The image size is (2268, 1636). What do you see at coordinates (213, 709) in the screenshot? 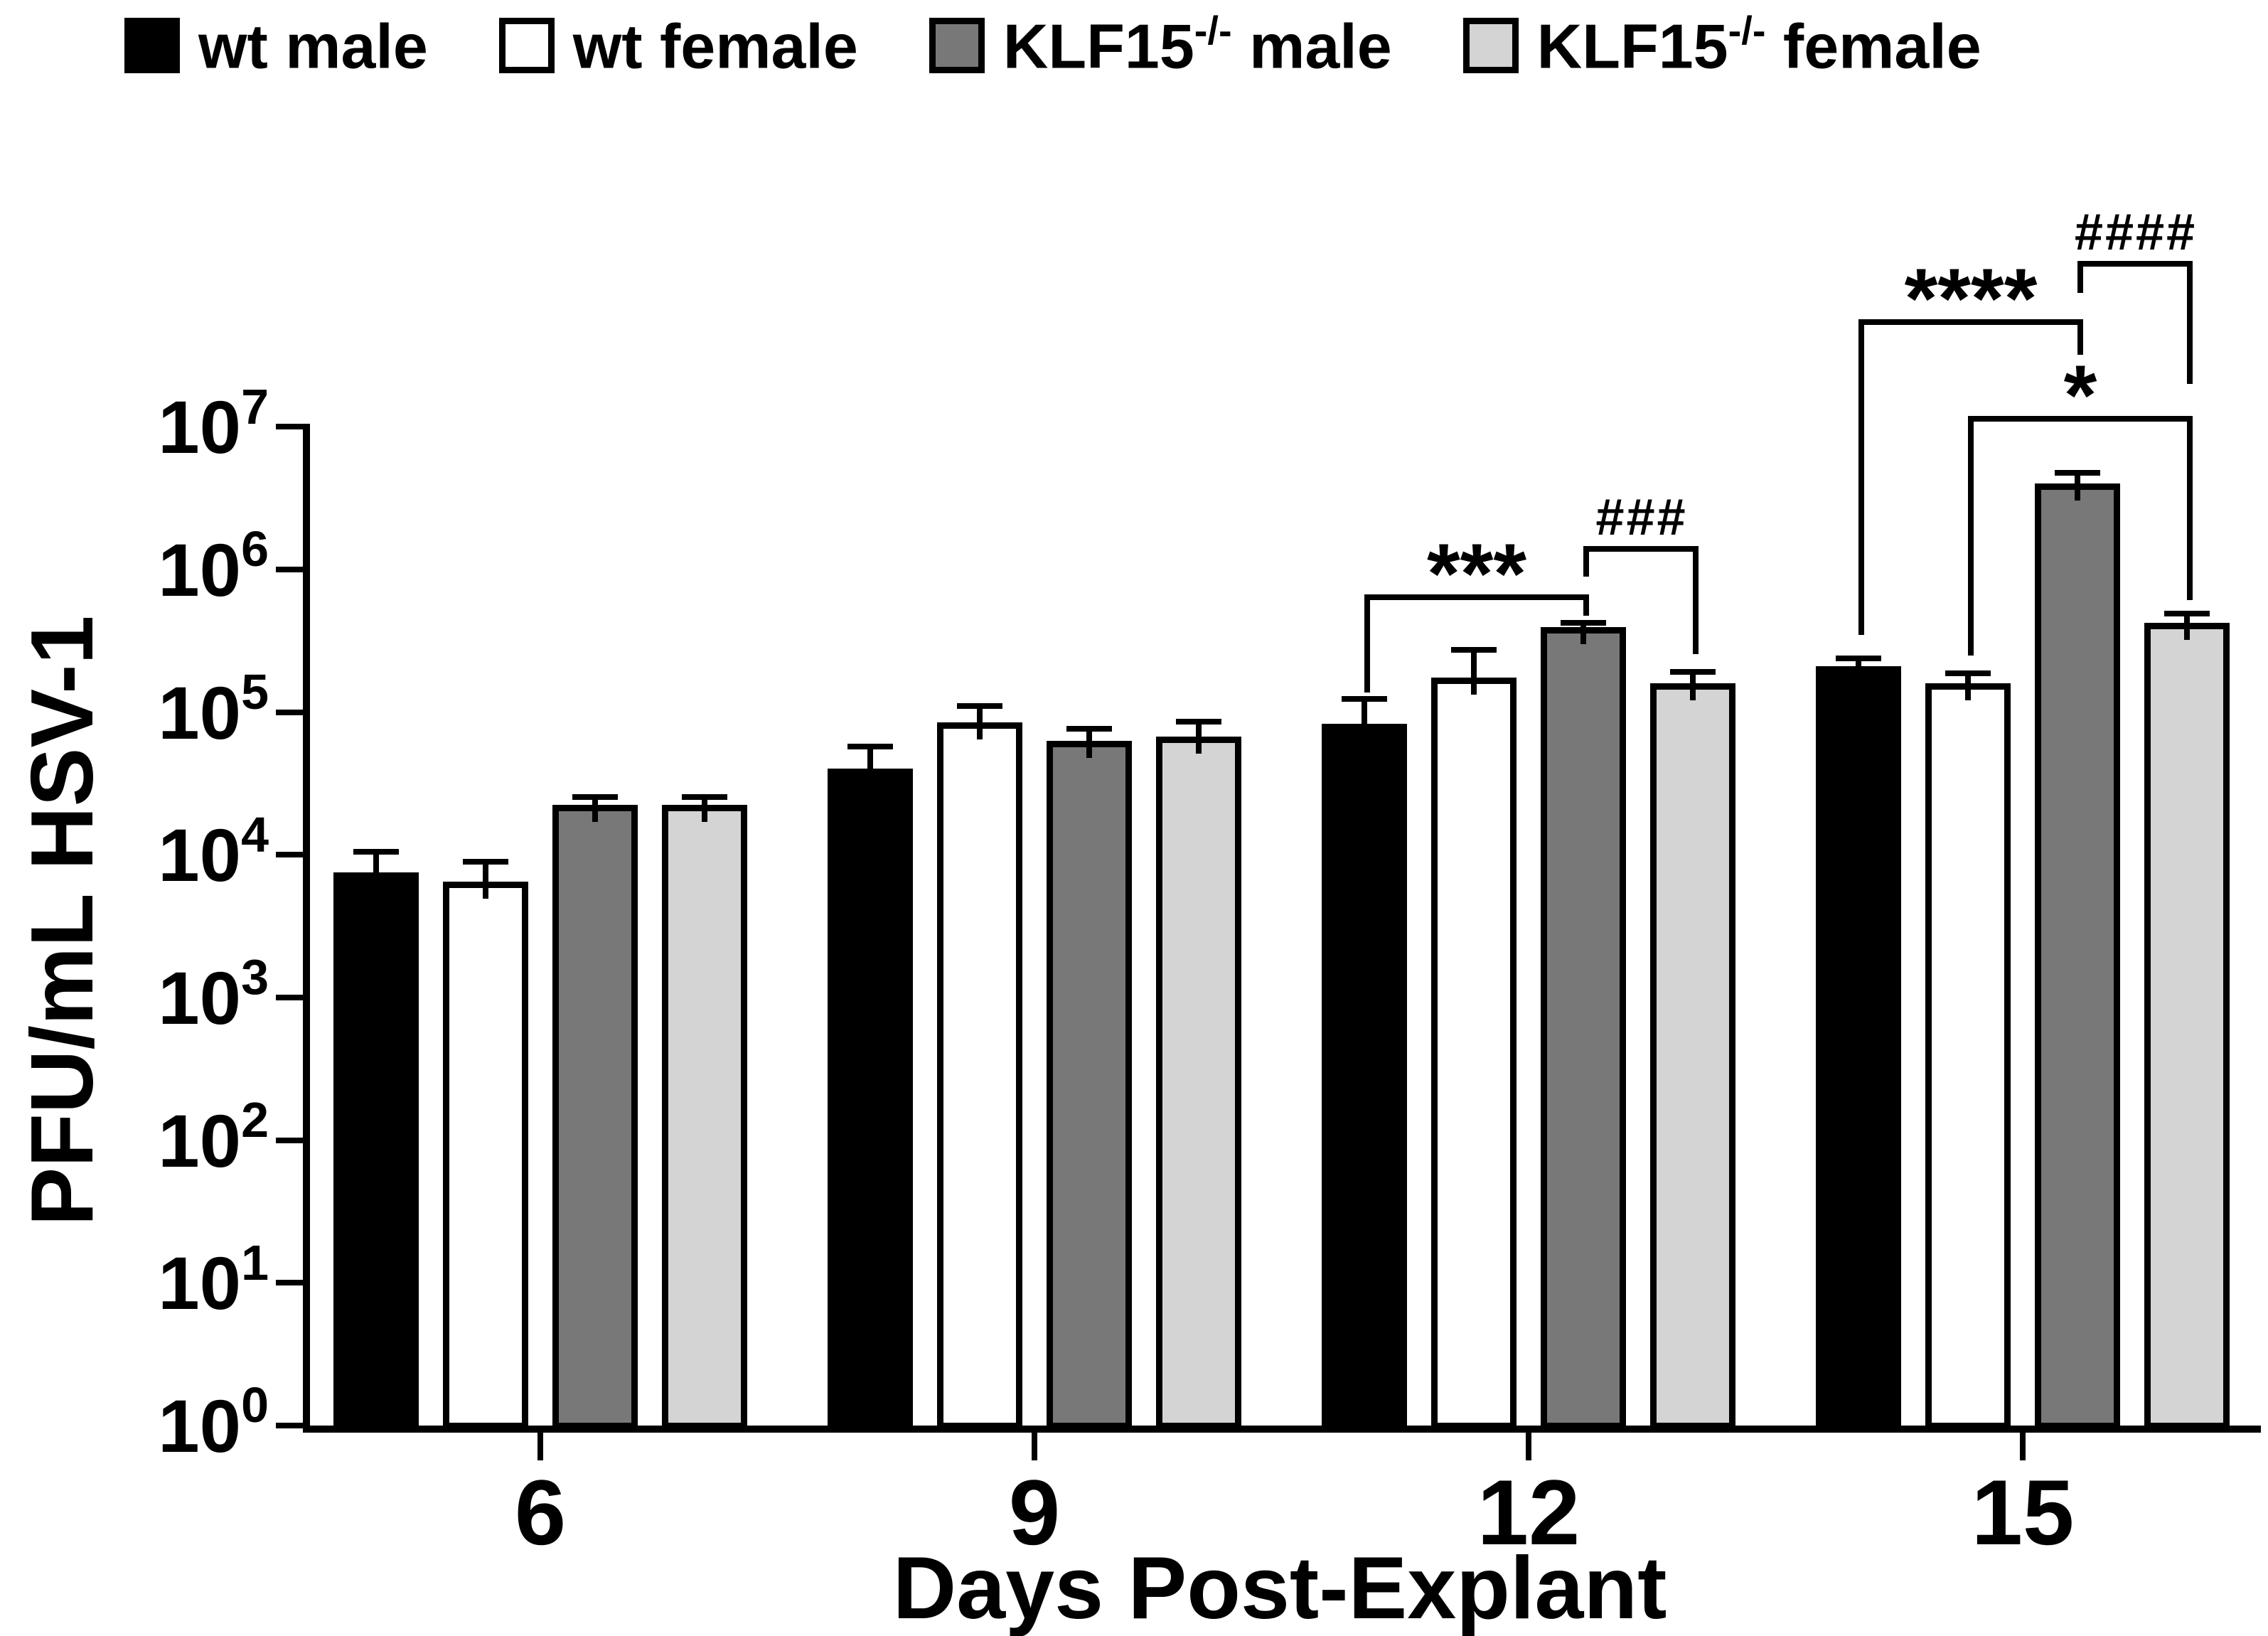
I see `y-axis-tick-label: 10⁵` at bounding box center [213, 709].